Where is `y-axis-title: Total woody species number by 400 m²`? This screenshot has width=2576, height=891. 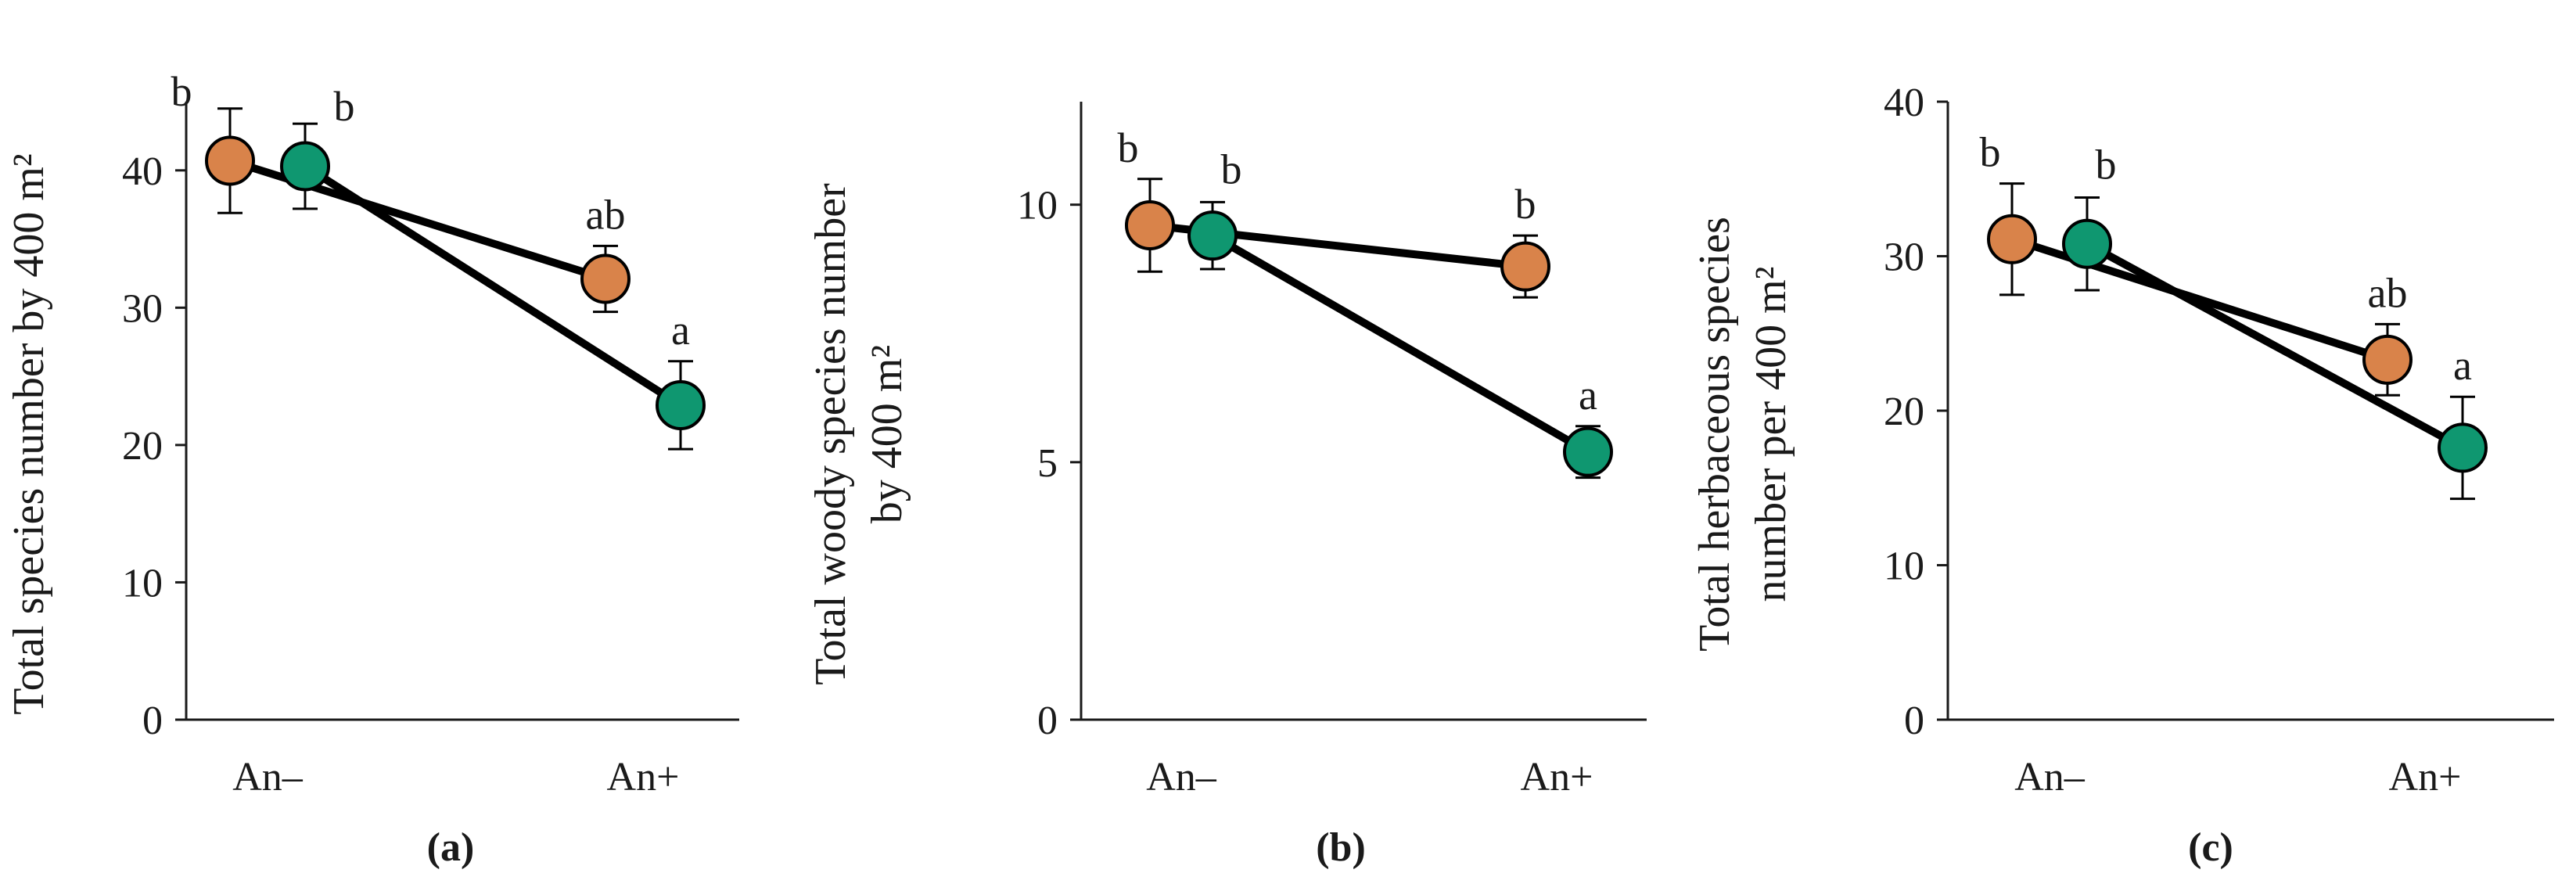 y-axis-title: Total woody species number by 400 m² is located at coordinates (859, 434).